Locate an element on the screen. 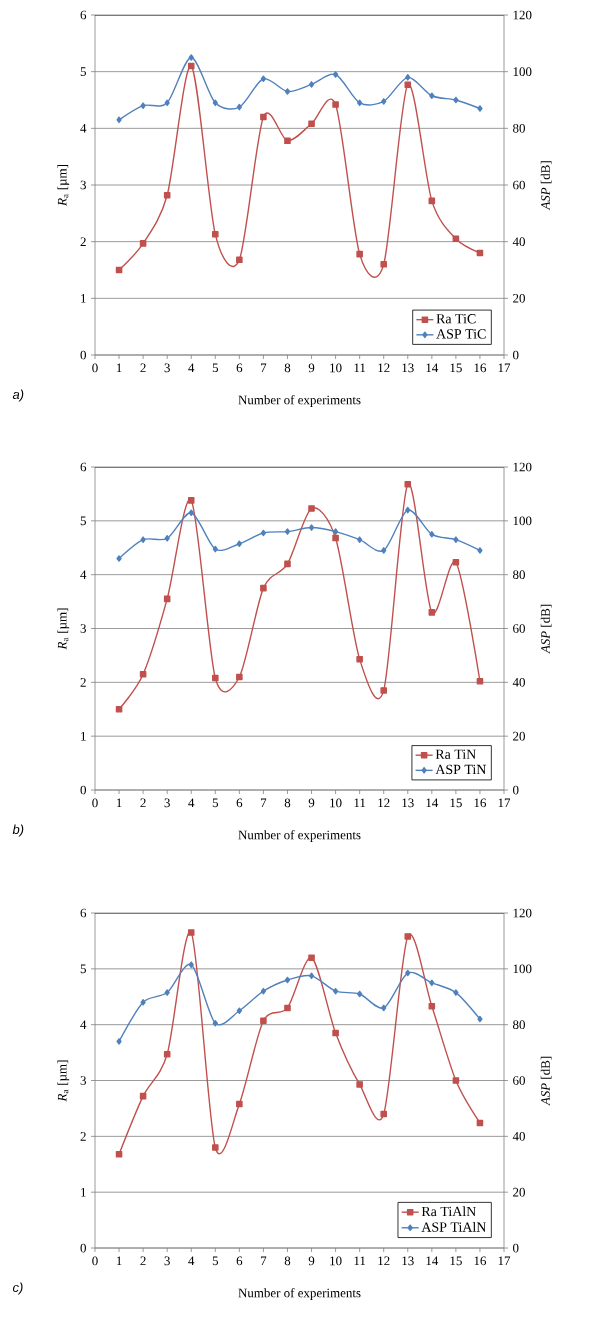 The image size is (600, 1322). legend-label: ASP TiC is located at coordinates (461, 334).